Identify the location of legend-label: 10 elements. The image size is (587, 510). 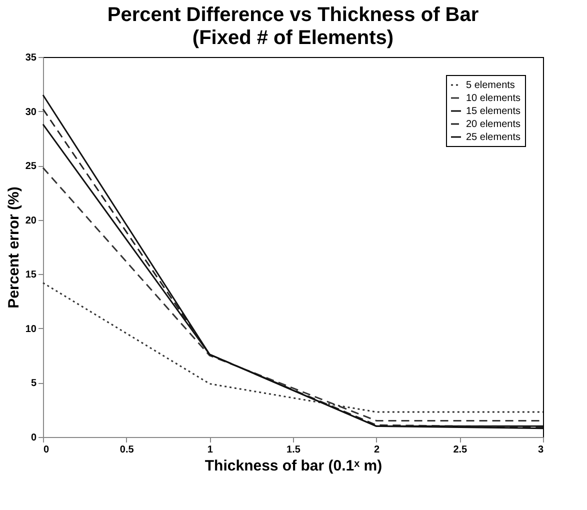
(493, 98).